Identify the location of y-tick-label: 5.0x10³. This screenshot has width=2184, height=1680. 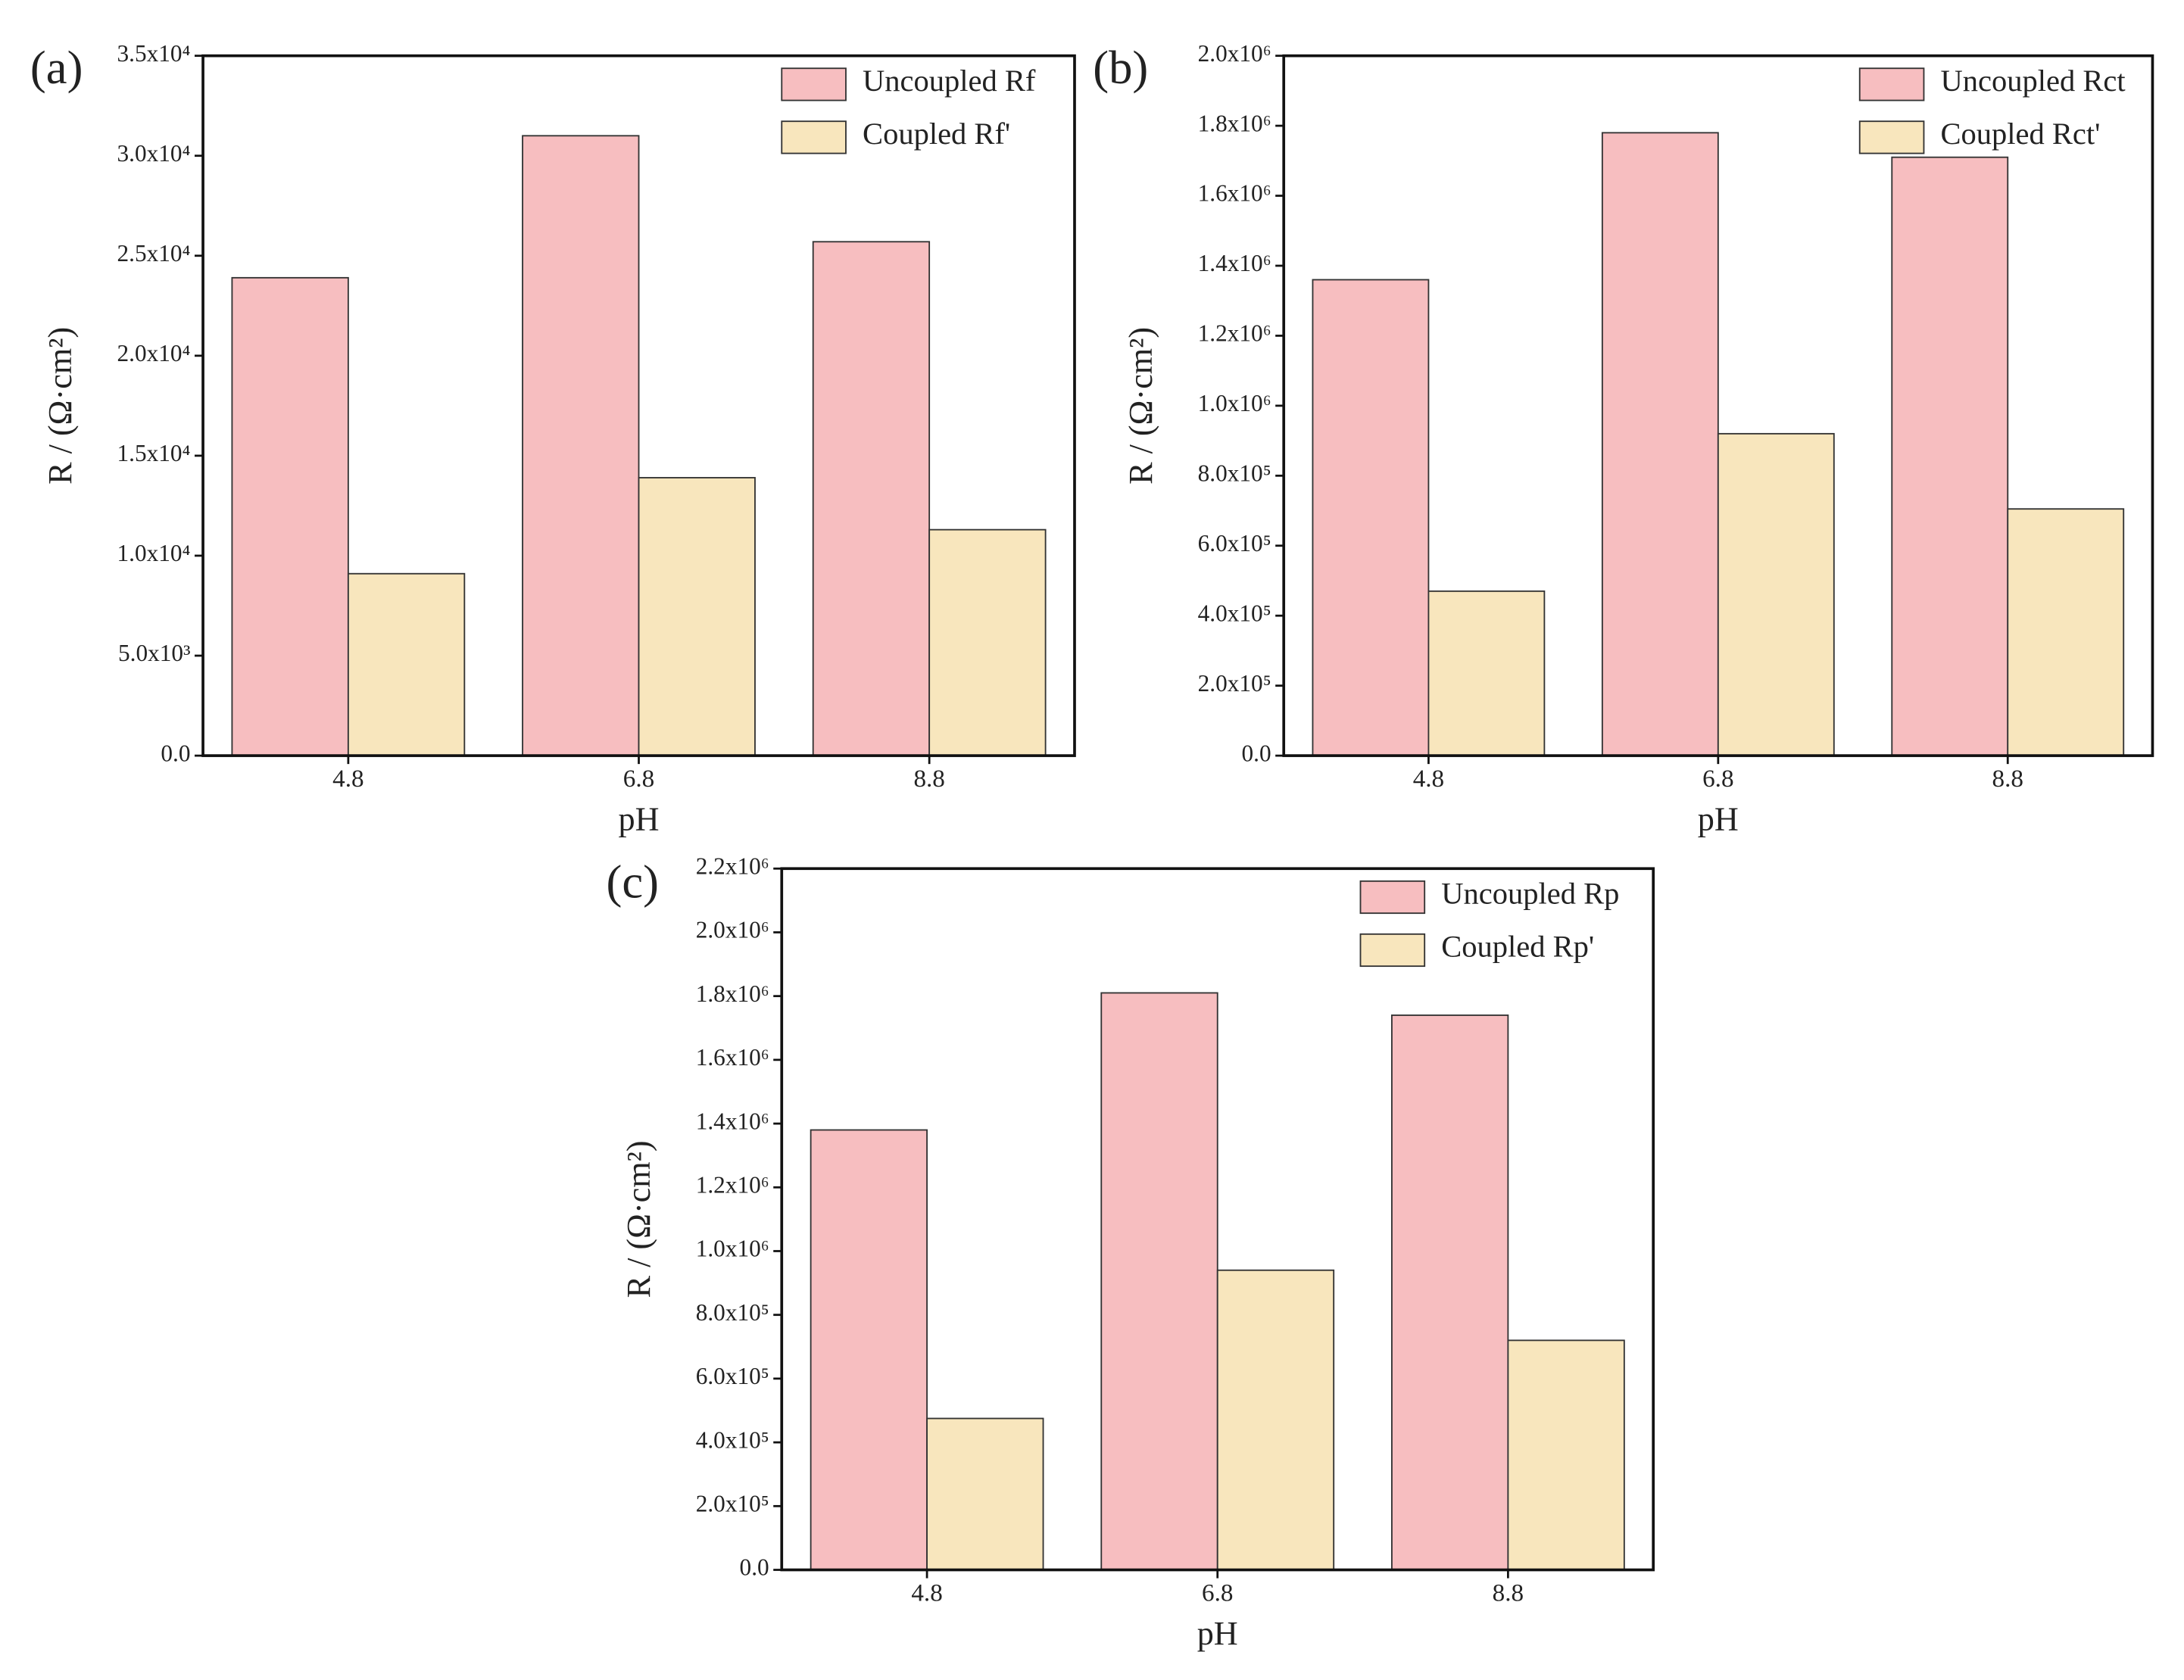
(154, 653).